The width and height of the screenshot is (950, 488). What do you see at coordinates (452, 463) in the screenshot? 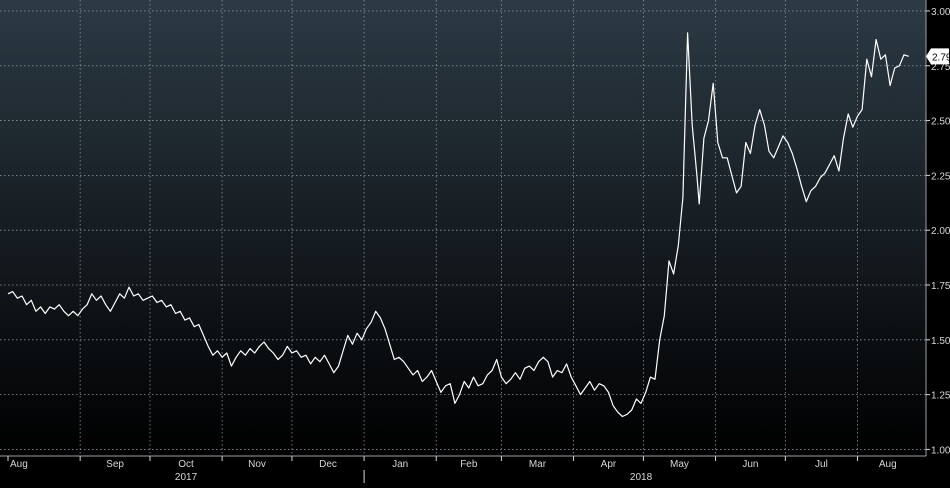
I see `x-axis-ticks: Aug Sep Oct Nov Dec Jan Feb Mar Apr May Jun Jul Aug` at bounding box center [452, 463].